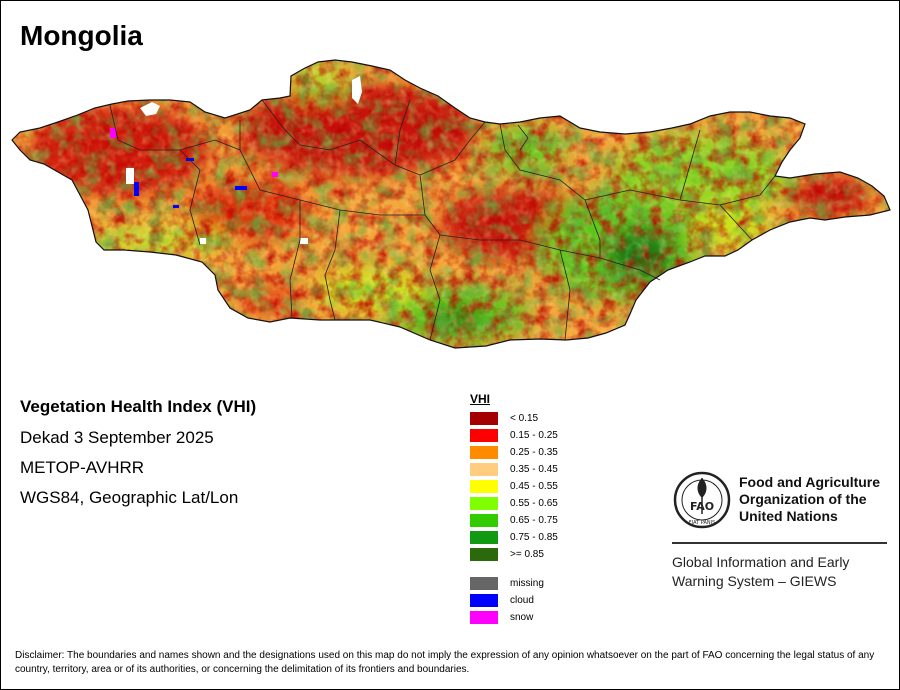 Image resolution: width=900 pixels, height=690 pixels. What do you see at coordinates (779, 543) in the screenshot?
I see `divider` at bounding box center [779, 543].